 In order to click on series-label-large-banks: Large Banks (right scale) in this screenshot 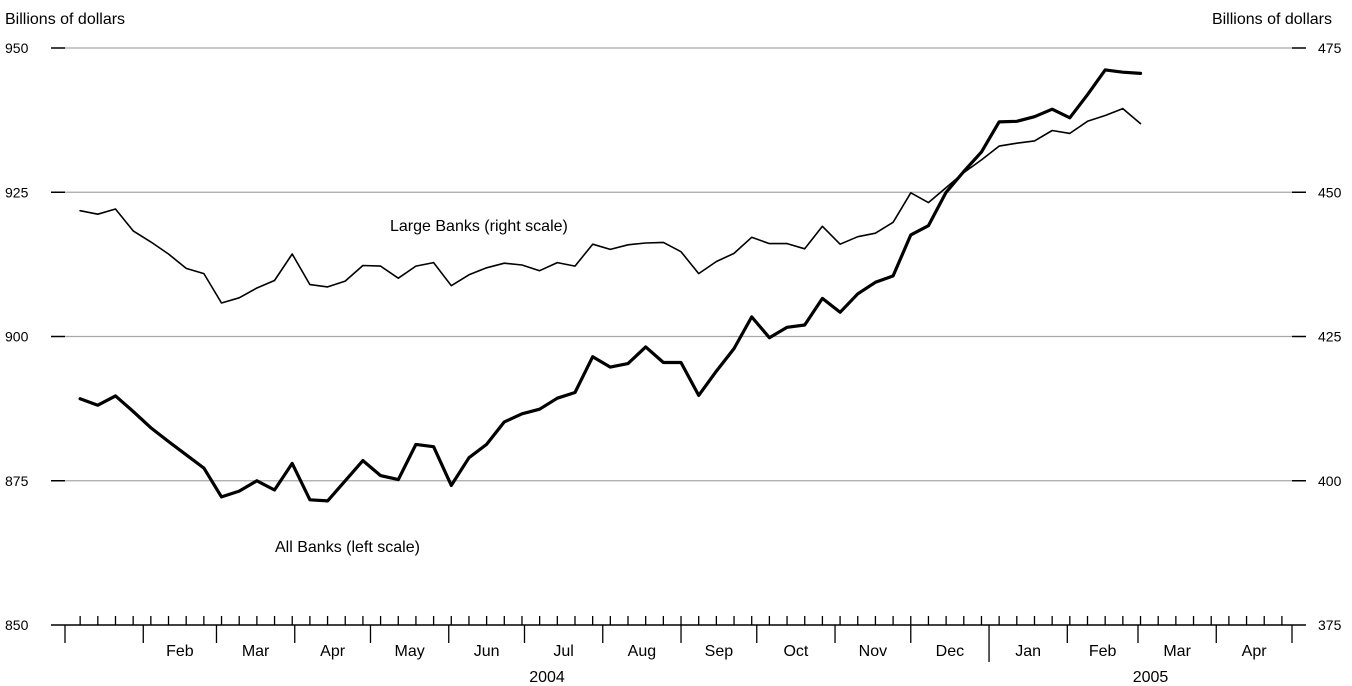, I will do `click(479, 226)`.